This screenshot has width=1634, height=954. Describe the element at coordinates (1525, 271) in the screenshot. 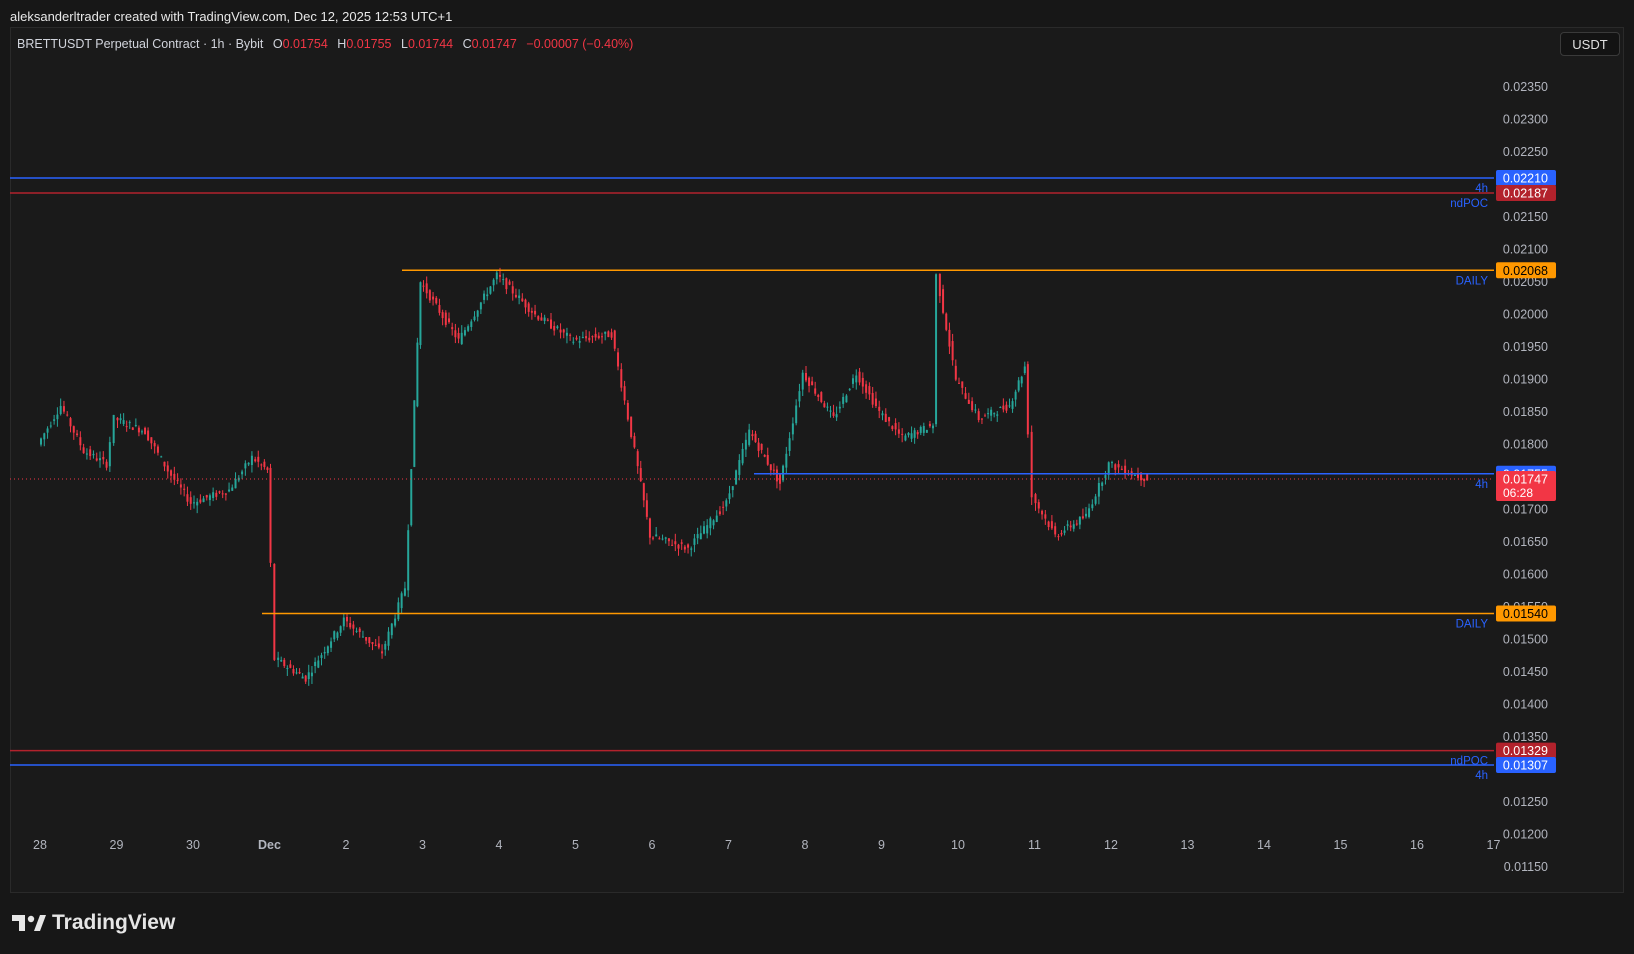

I see `level-price-label: 0.02068` at that location.